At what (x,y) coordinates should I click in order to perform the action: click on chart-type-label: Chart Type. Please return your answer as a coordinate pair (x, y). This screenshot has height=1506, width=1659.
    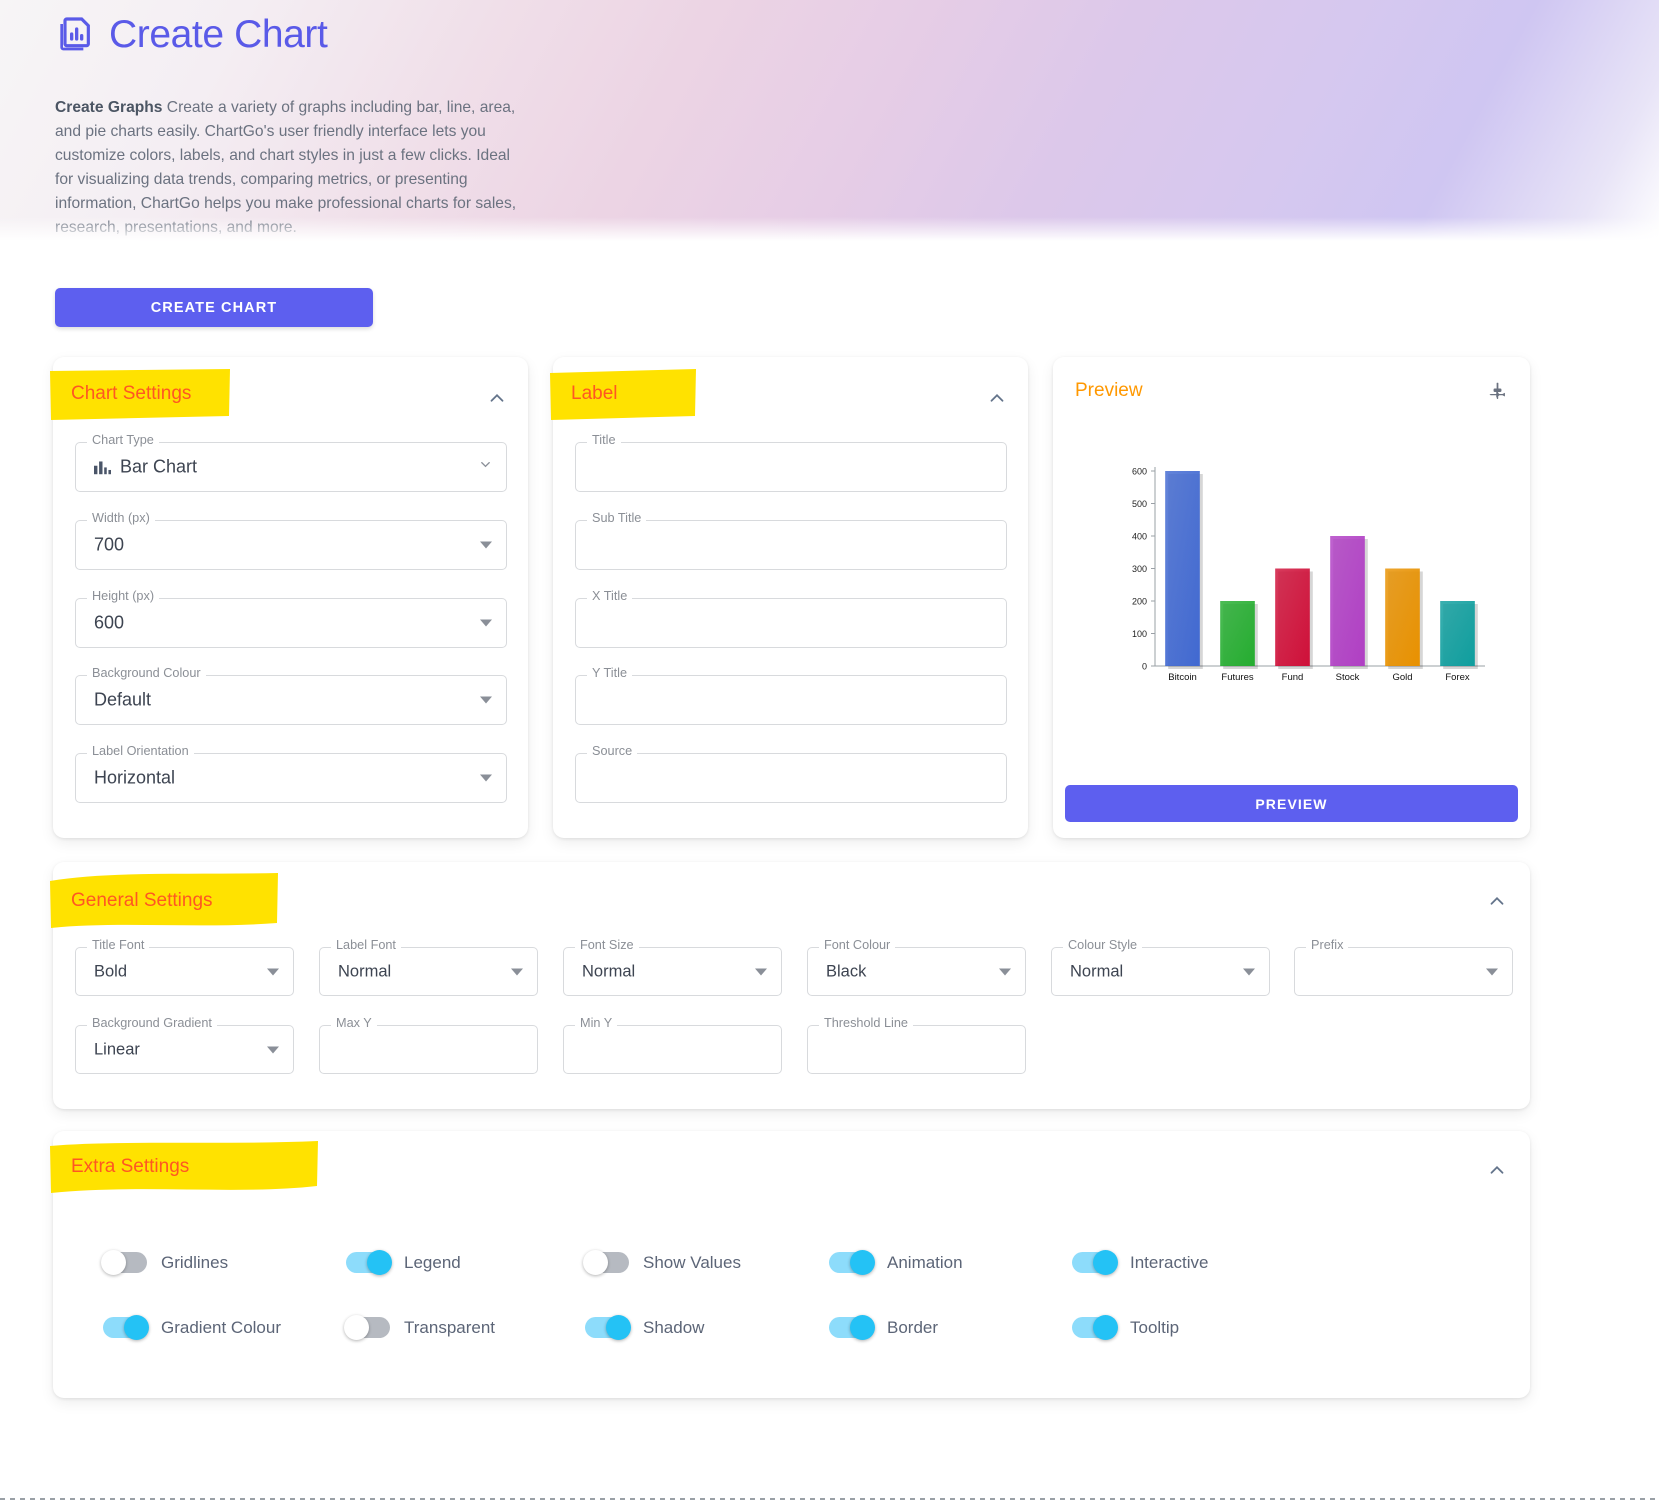
    Looking at the image, I should click on (123, 440).